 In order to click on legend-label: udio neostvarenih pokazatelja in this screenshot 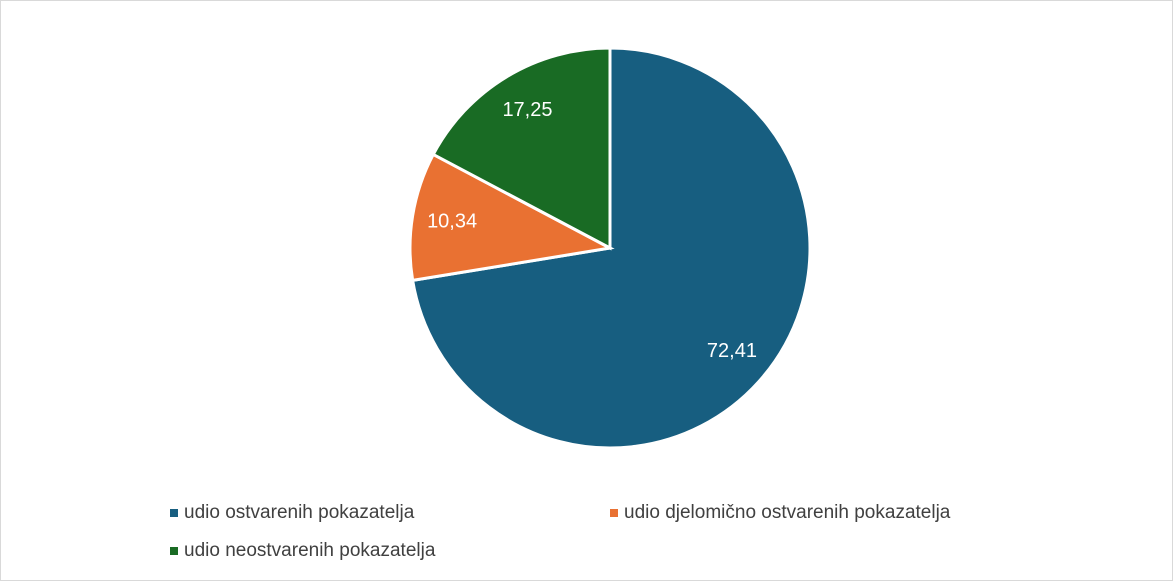, I will do `click(310, 550)`.